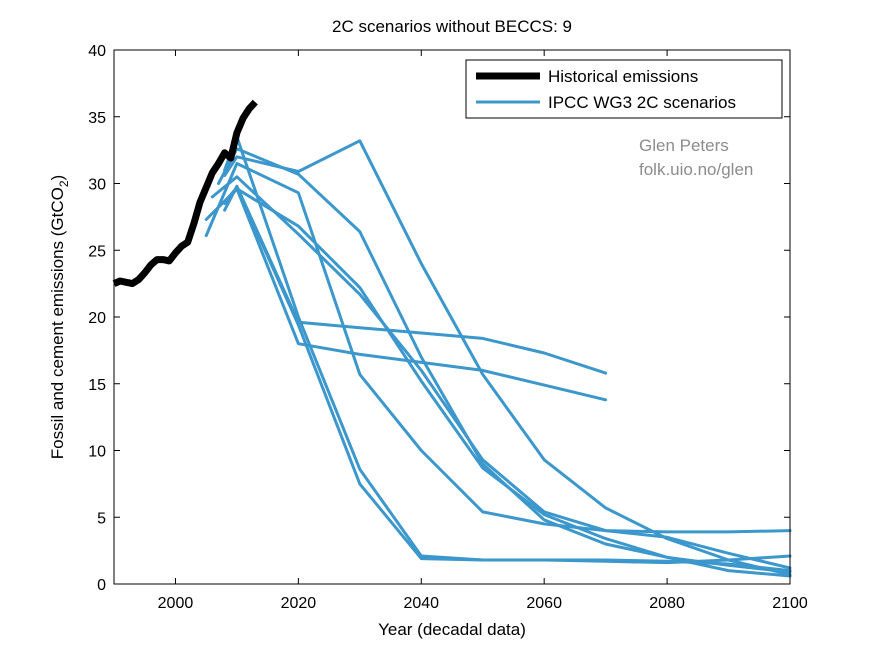 This screenshot has height=657, width=876. Describe the element at coordinates (97, 185) in the screenshot. I see `y-tick-label: 30` at that location.